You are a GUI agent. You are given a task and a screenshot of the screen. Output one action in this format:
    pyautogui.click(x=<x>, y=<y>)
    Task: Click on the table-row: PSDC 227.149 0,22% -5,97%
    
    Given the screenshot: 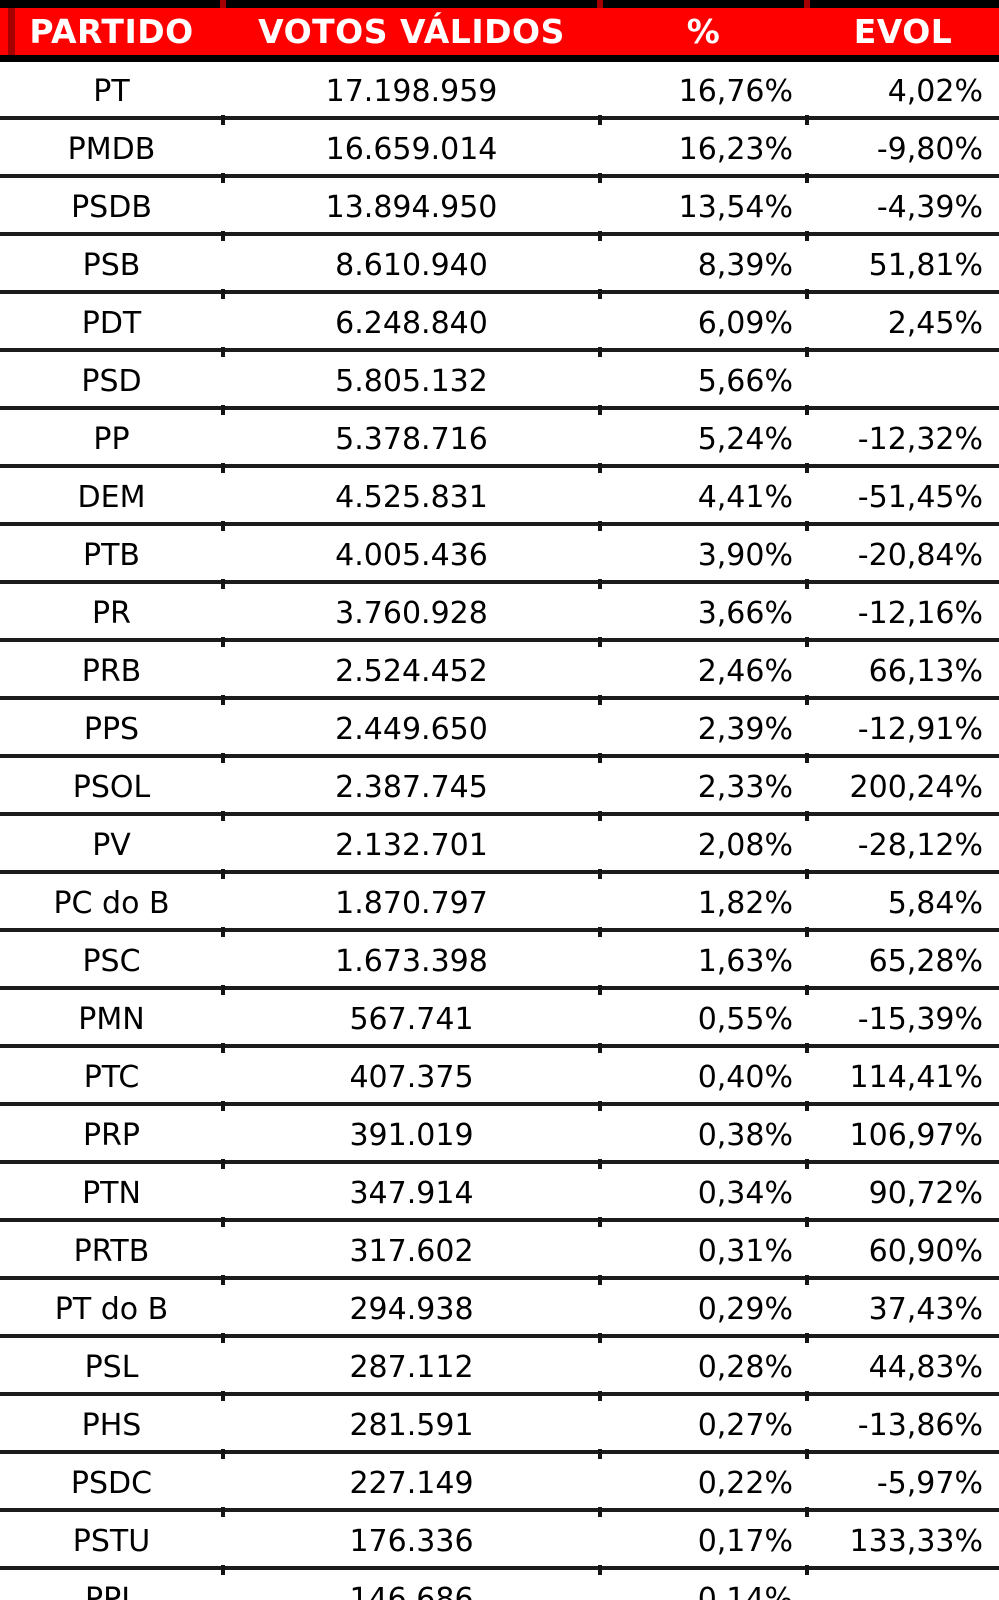 What is the action you would take?
    pyautogui.click(x=499, y=1483)
    